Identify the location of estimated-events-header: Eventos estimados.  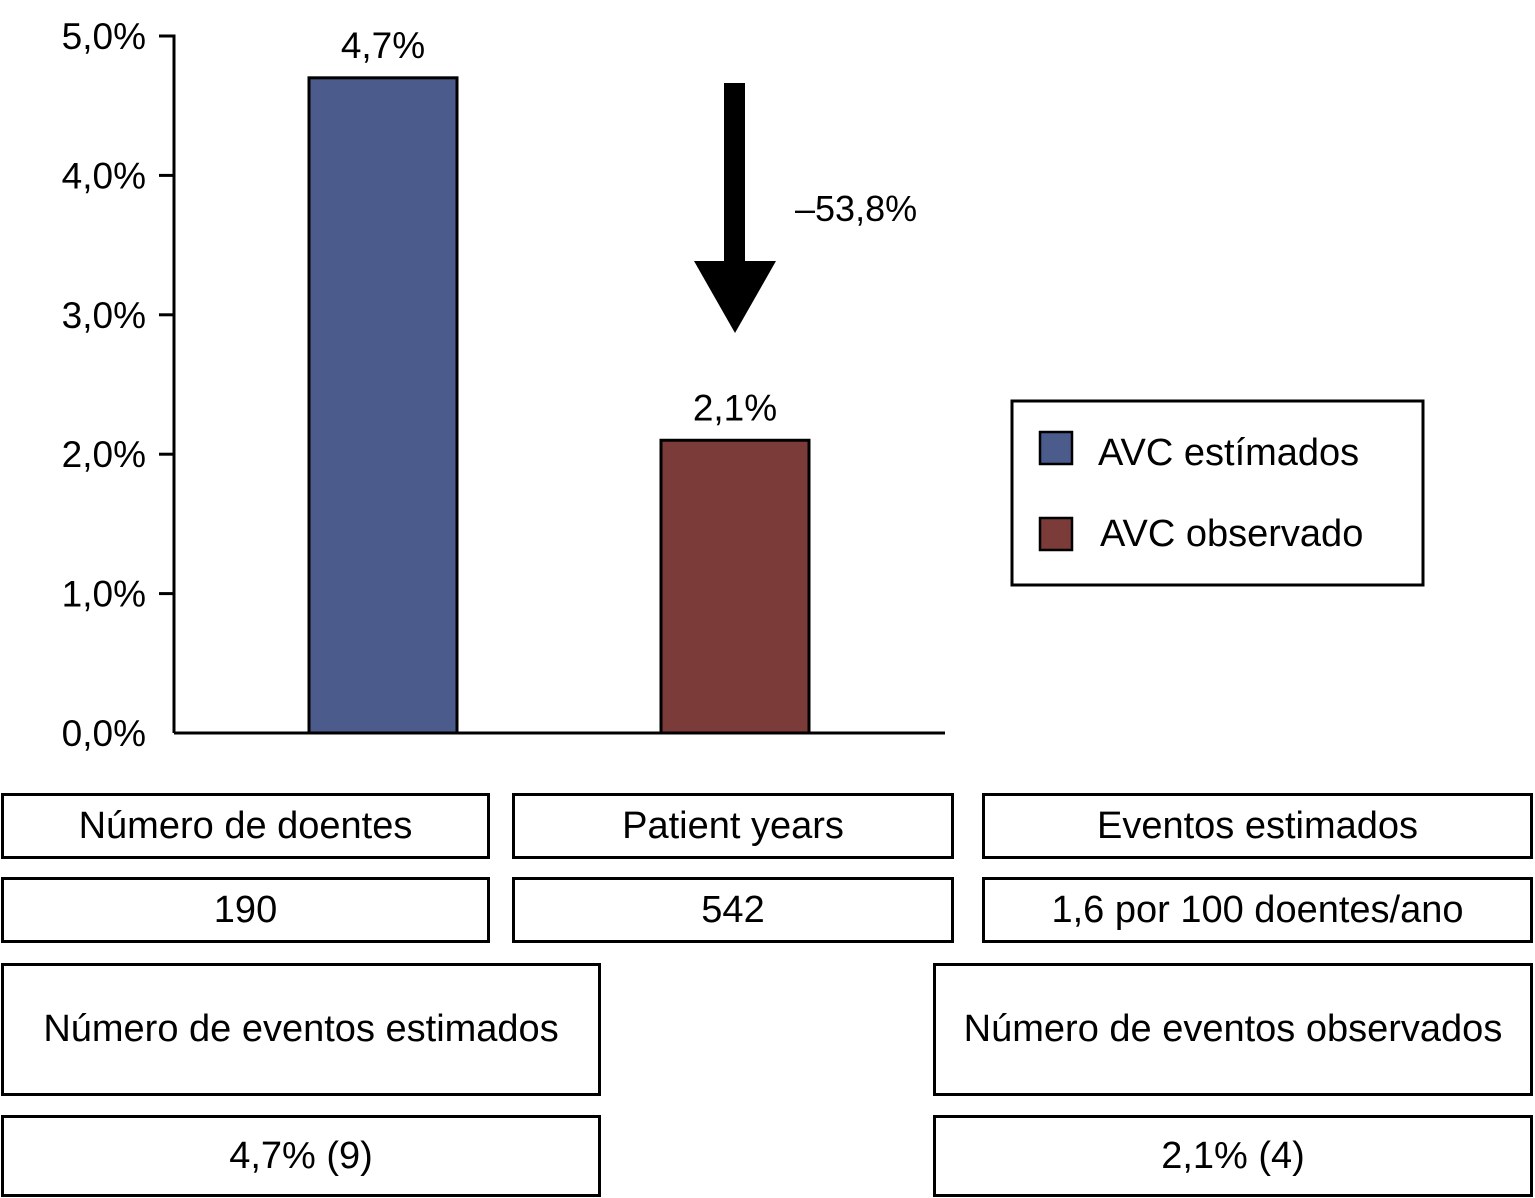
(1257, 825).